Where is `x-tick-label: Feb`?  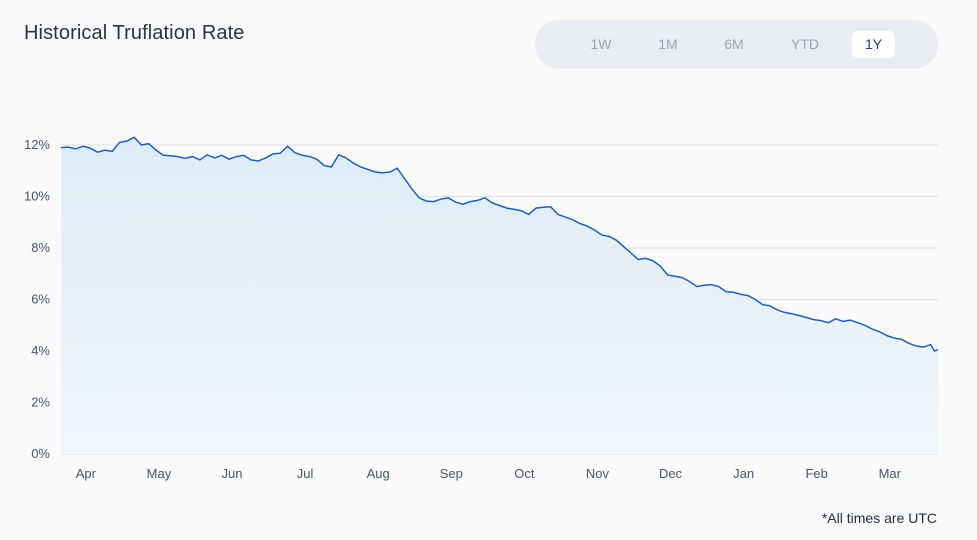
x-tick-label: Feb is located at coordinates (816, 473).